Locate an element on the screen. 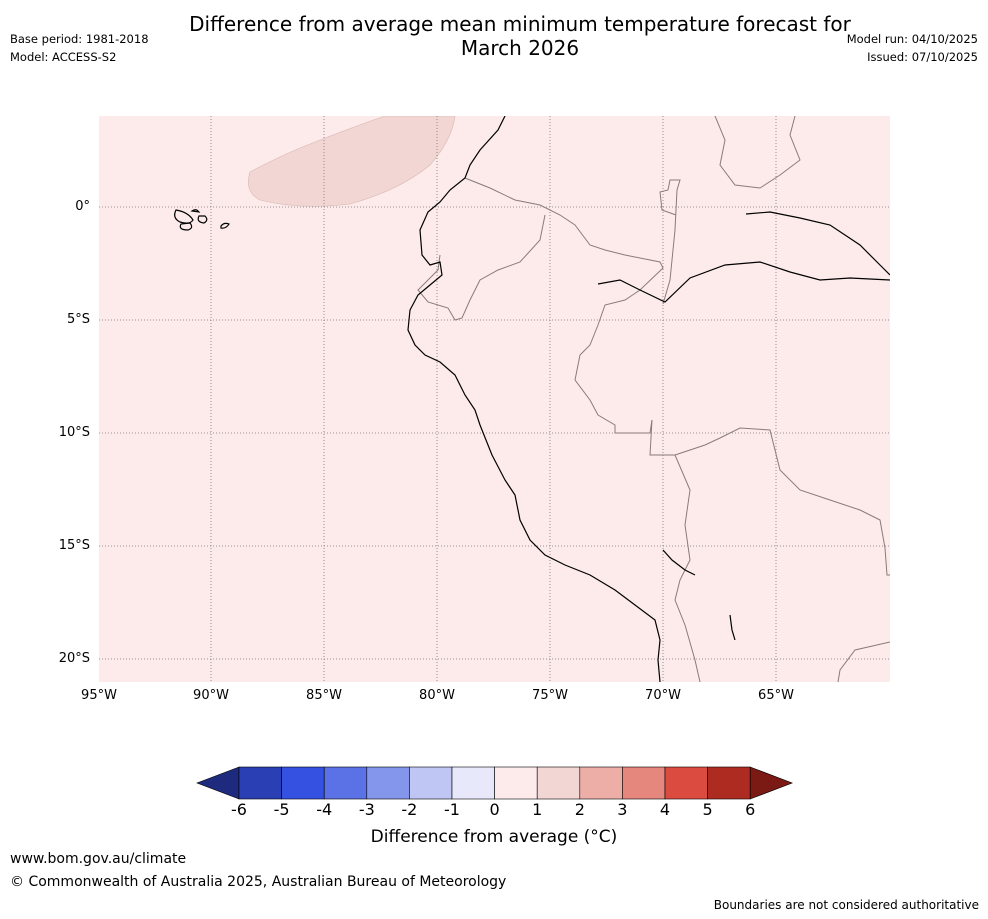 This screenshot has width=988, height=919. colorbar-tick-label: 4 is located at coordinates (665, 809).